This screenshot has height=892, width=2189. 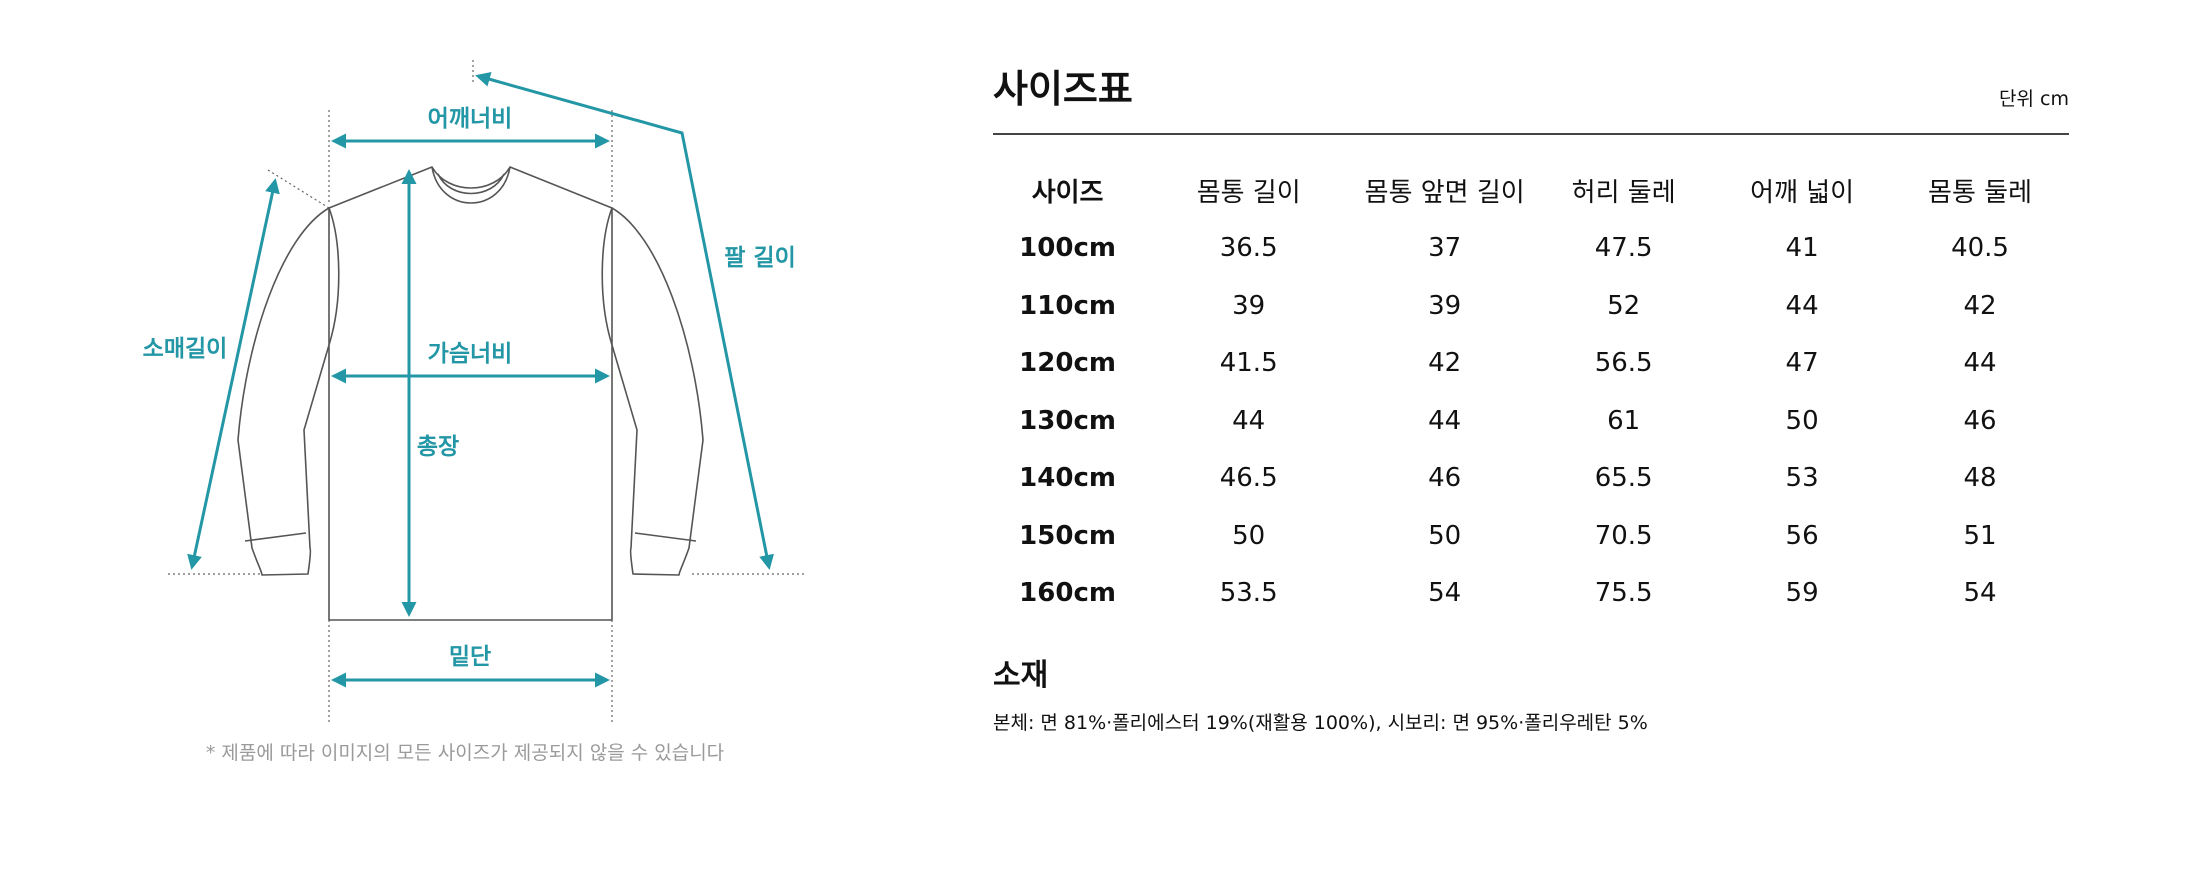 What do you see at coordinates (185, 349) in the screenshot?
I see `sleeve-length-label: 소매길이` at bounding box center [185, 349].